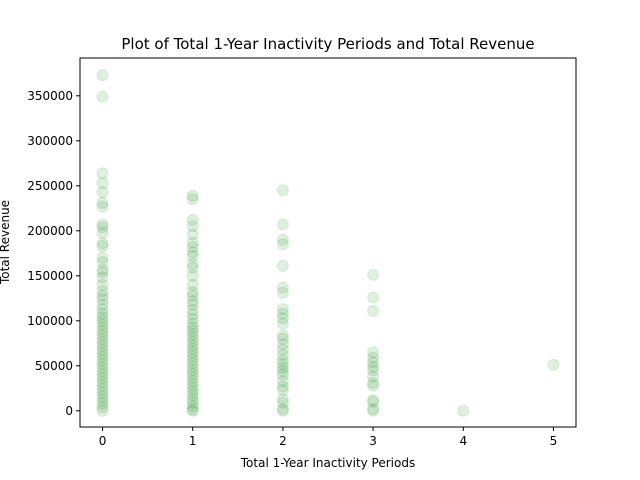 The height and width of the screenshot is (480, 640). What do you see at coordinates (6, 242) in the screenshot?
I see `y-axis-label: Total Revenue` at bounding box center [6, 242].